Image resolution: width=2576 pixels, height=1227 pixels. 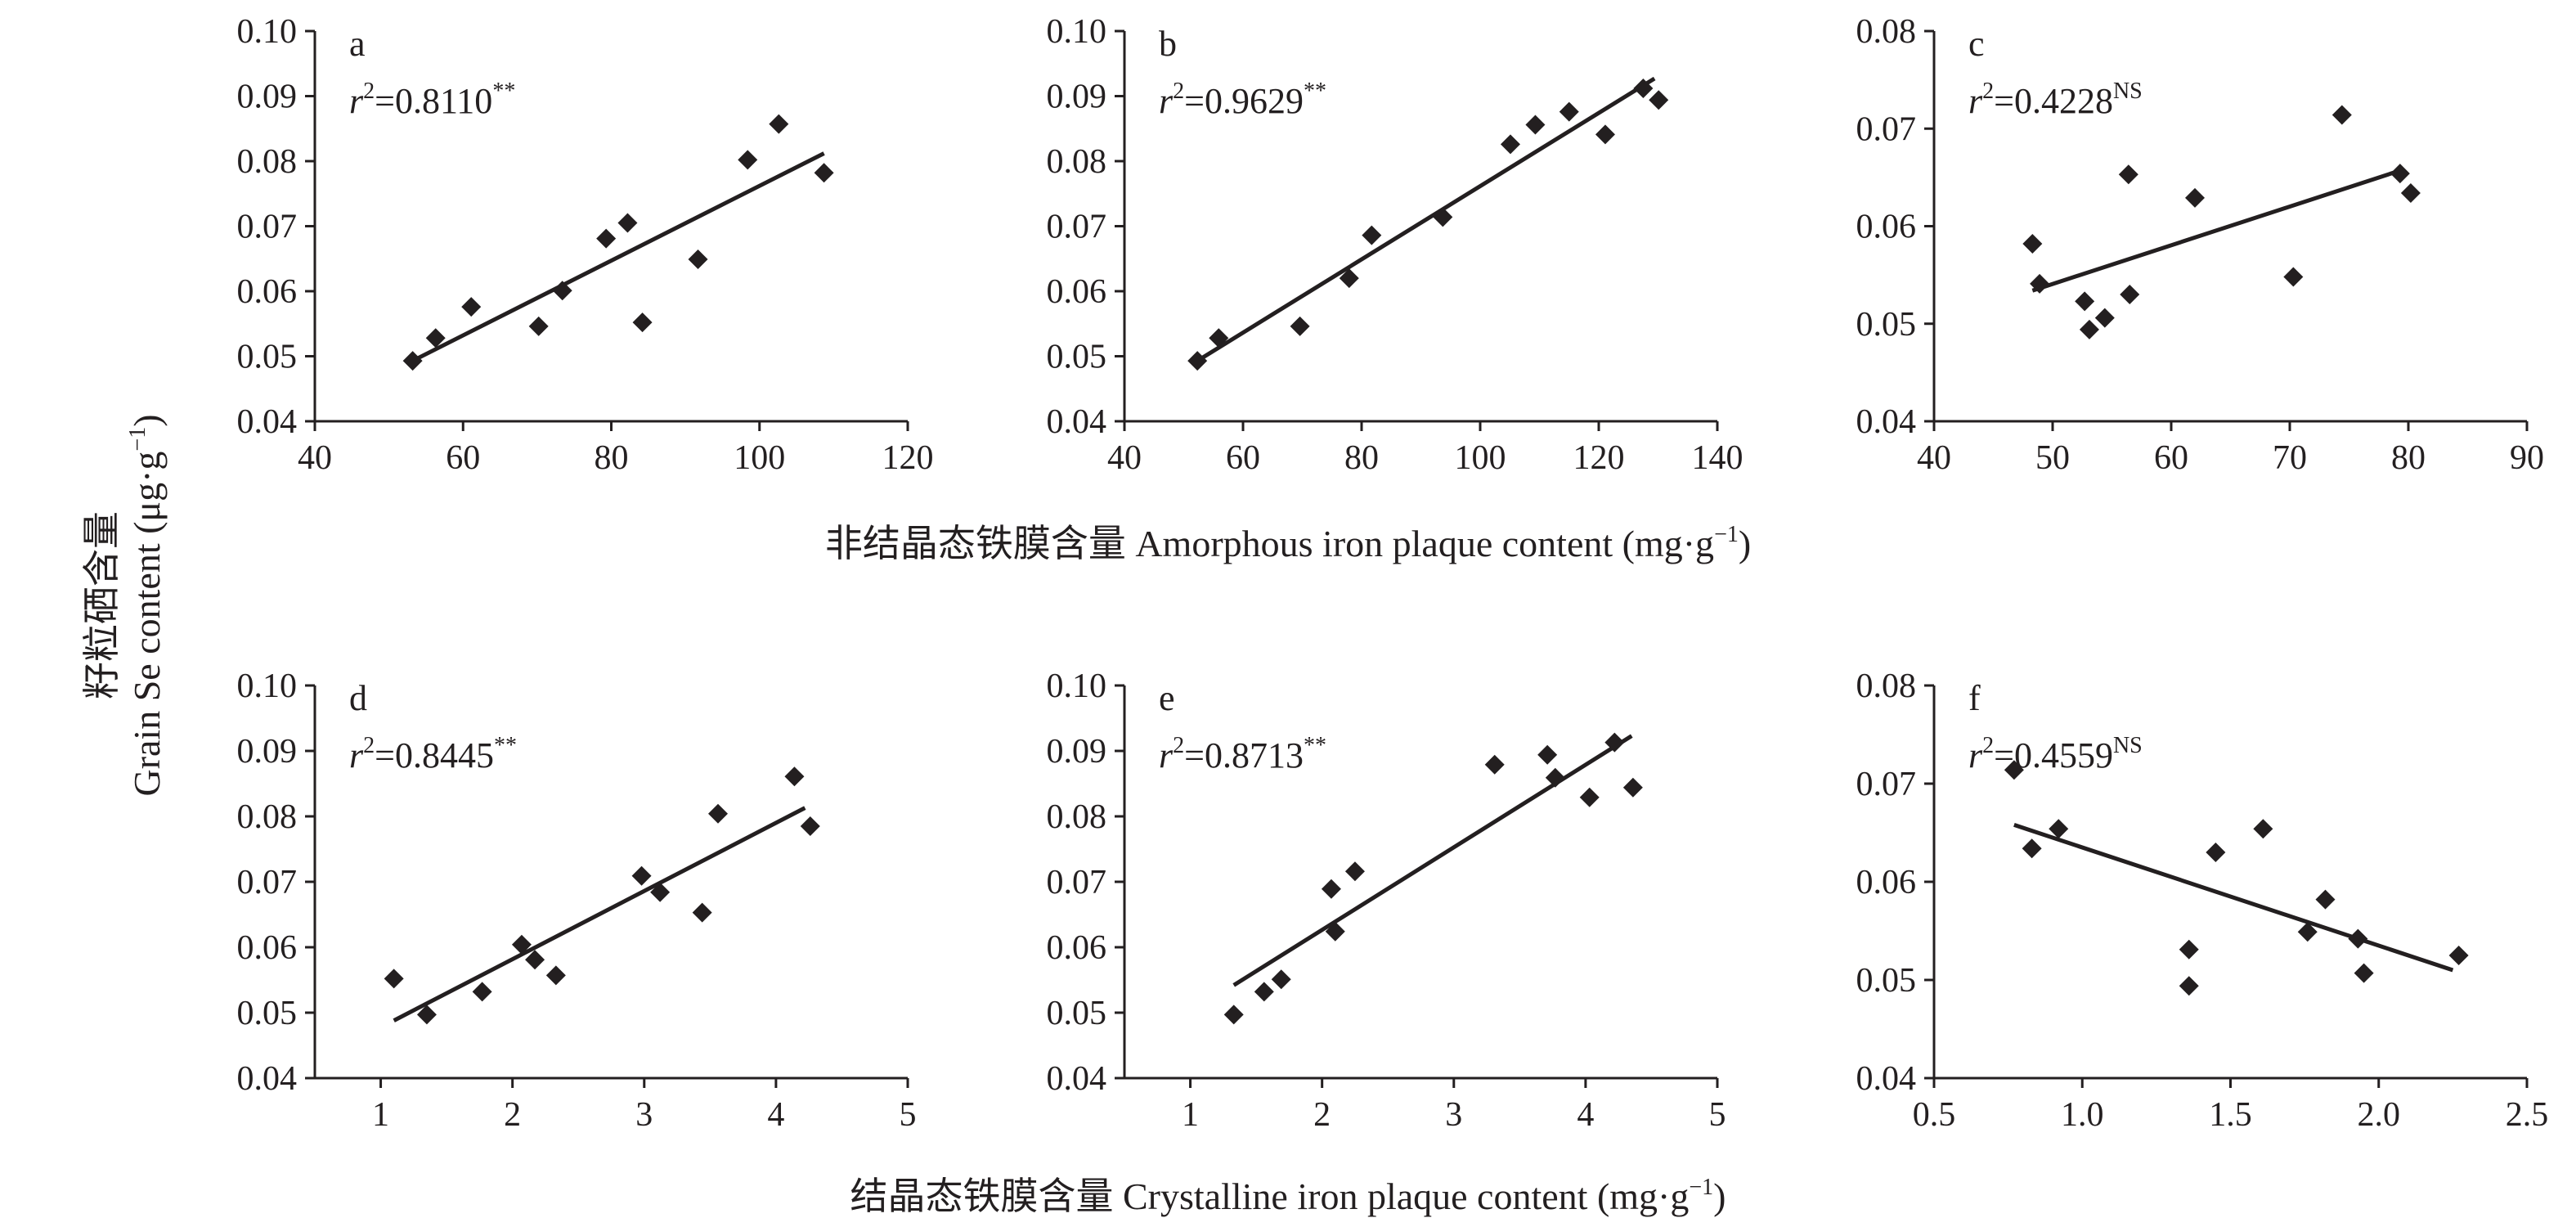 What do you see at coordinates (358, 698) in the screenshot?
I see `panel-letter: d` at bounding box center [358, 698].